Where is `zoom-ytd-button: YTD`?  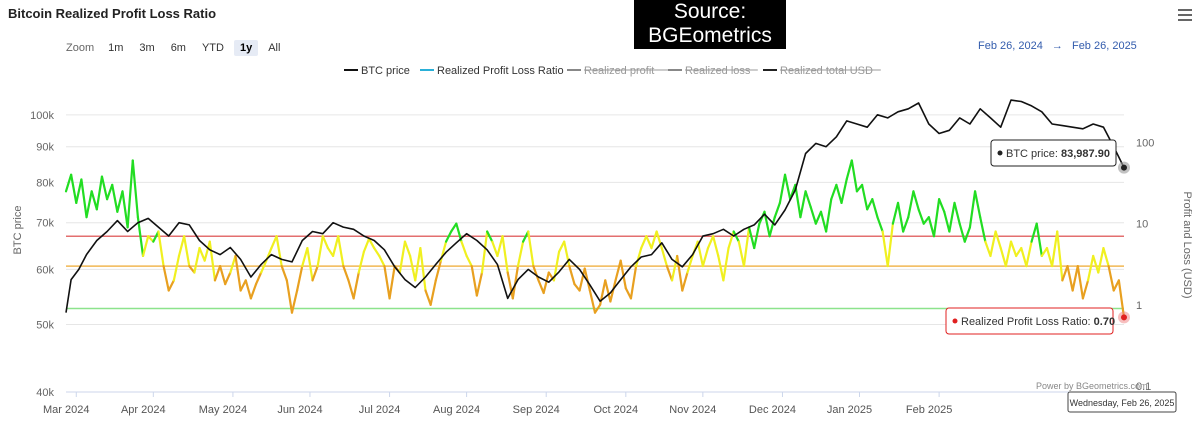 zoom-ytd-button: YTD is located at coordinates (212, 48).